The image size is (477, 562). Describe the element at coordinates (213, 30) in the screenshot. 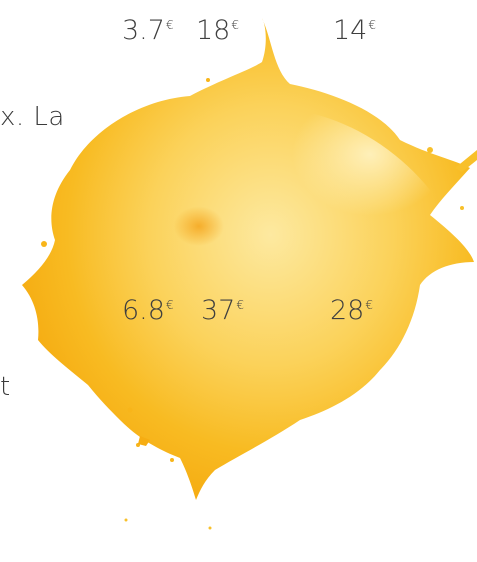

I see `price-value: 18` at that location.